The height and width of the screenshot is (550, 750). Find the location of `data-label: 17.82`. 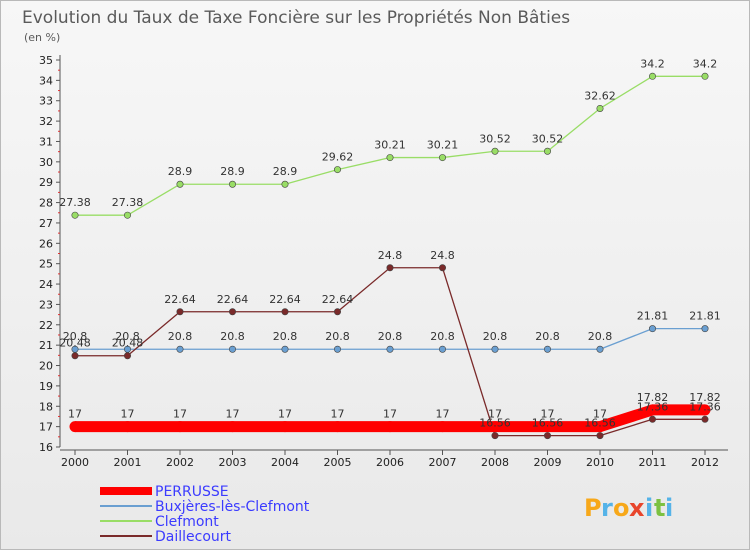

data-label: 17.82 is located at coordinates (653, 397).